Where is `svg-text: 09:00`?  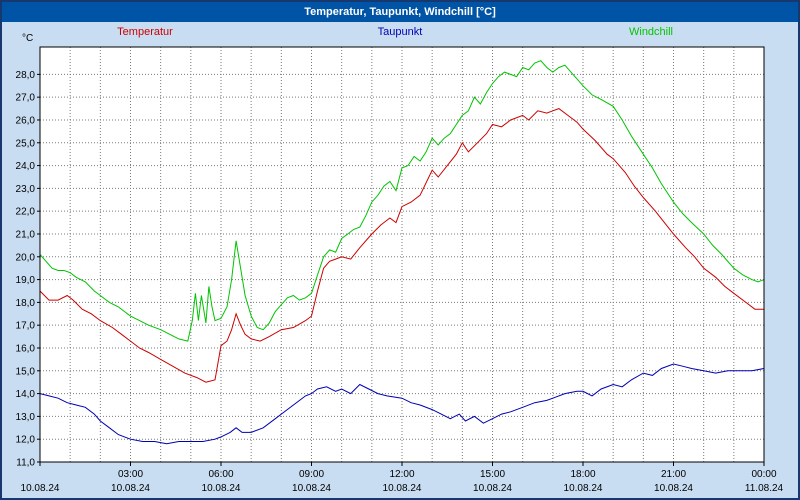
svg-text: 09:00 is located at coordinates (311, 474).